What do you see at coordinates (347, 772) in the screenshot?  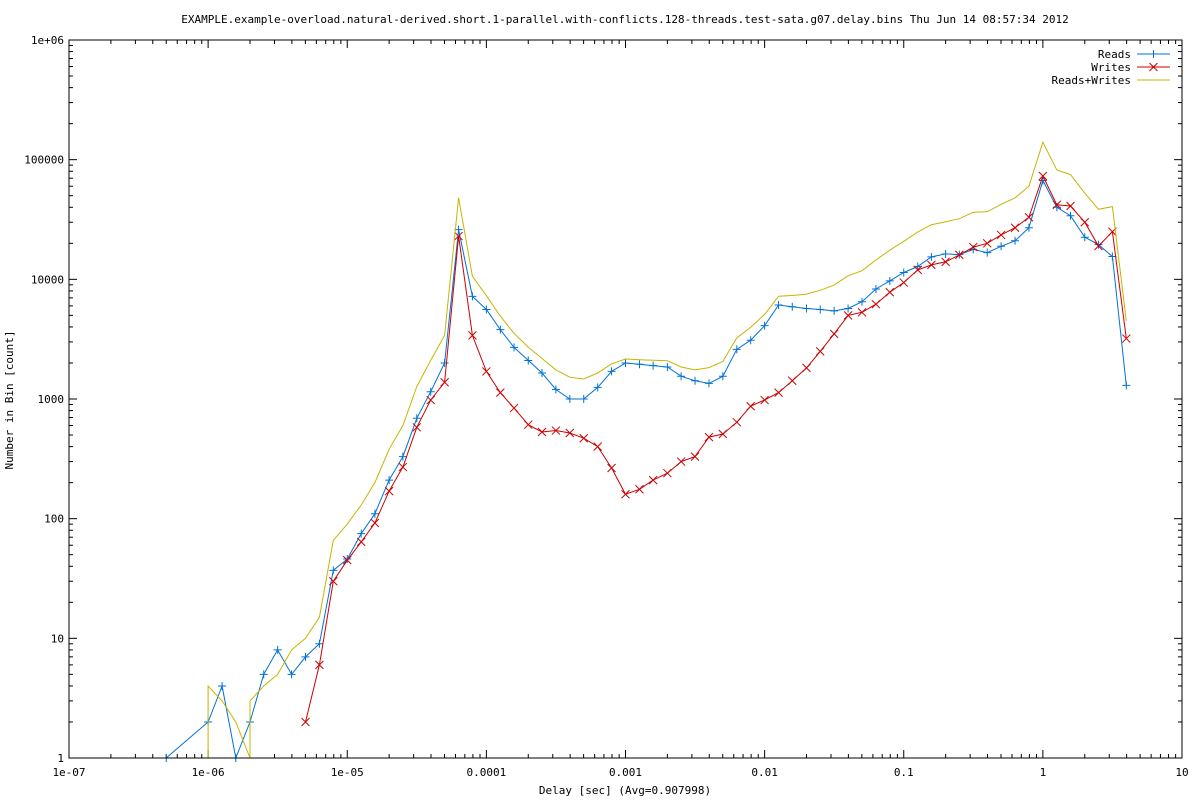 I see `x-tick-label: 1e-05` at bounding box center [347, 772].